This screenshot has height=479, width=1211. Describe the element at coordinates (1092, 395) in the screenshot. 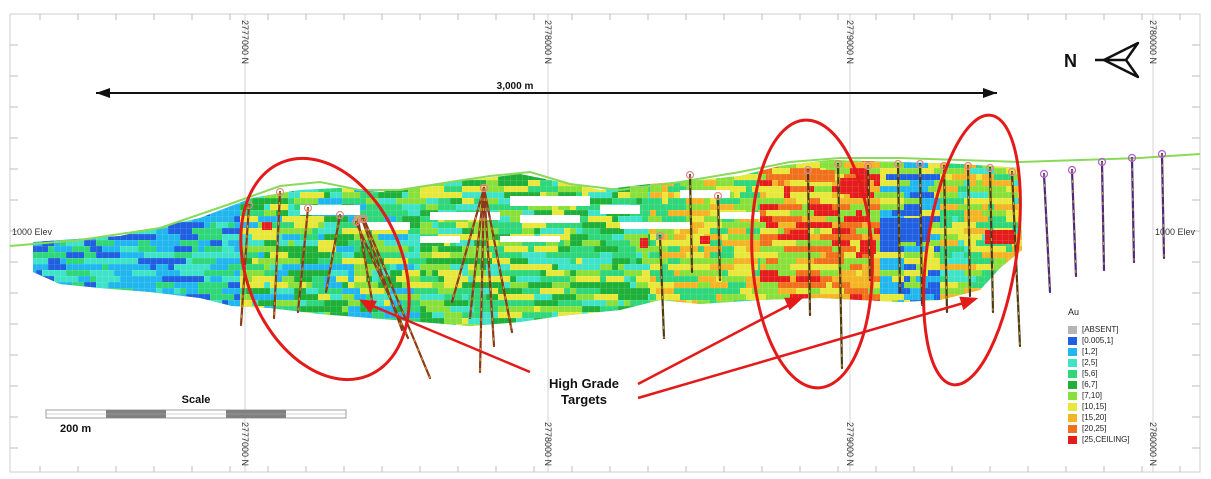

I see `legend-label: [7,10]` at that location.